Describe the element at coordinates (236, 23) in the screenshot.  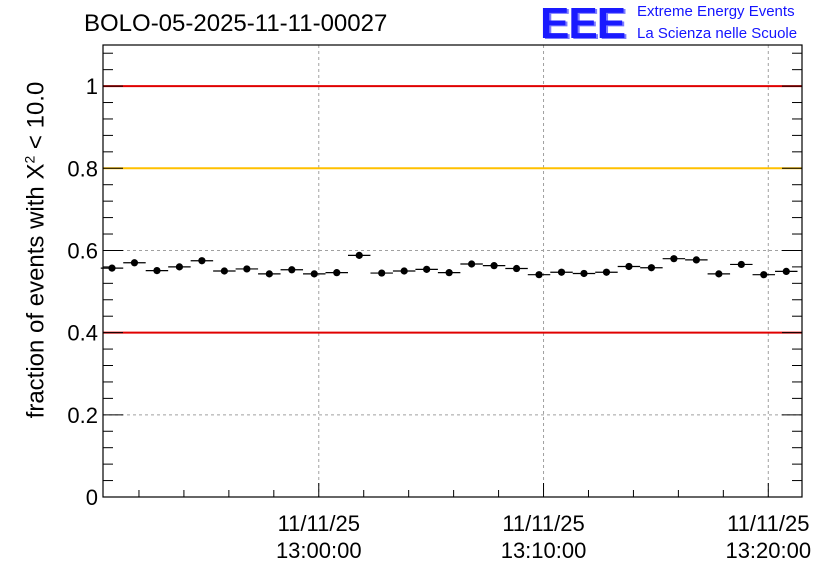
I see `chart-title: BOLO-05-2025-11-11-00027` at that location.